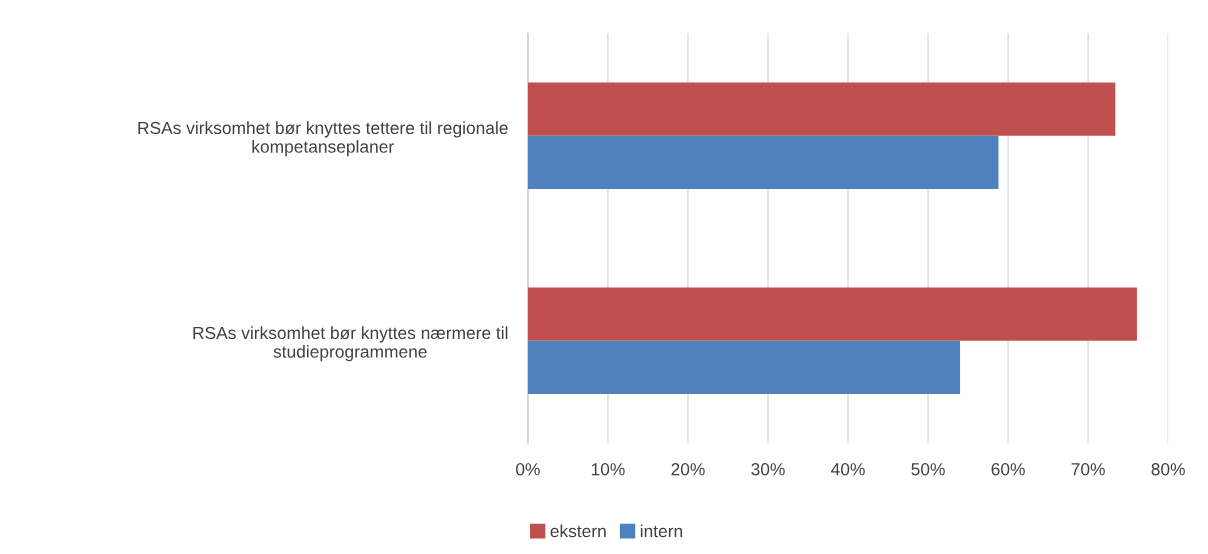  I want to click on x-tick-label: 40%, so click(848, 469).